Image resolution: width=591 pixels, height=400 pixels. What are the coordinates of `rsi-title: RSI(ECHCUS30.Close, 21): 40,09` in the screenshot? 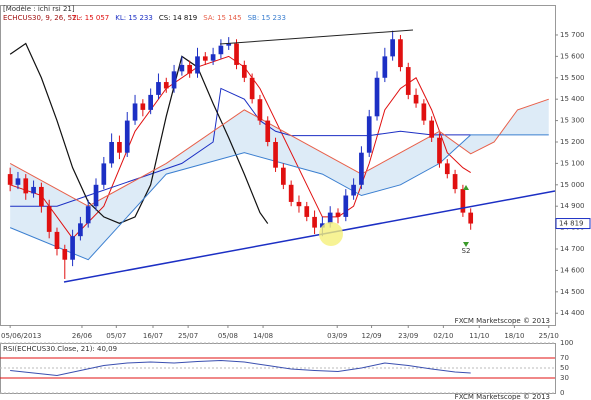 It's located at (60, 349).